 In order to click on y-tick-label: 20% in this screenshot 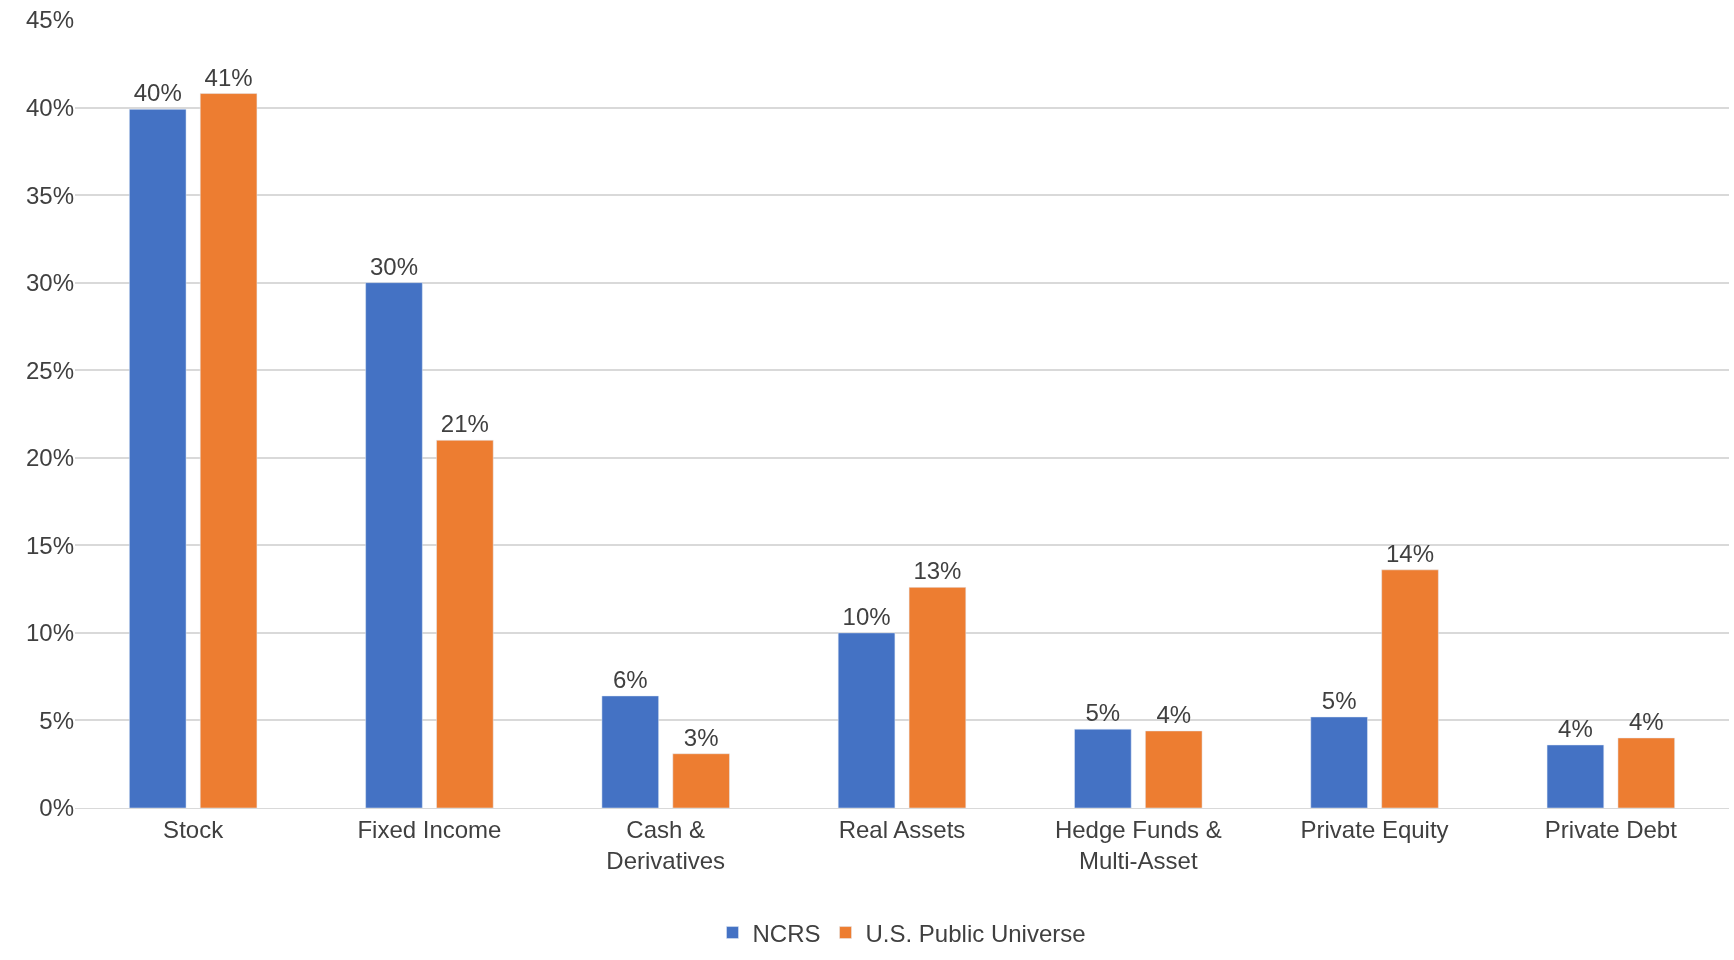, I will do `click(49, 458)`.